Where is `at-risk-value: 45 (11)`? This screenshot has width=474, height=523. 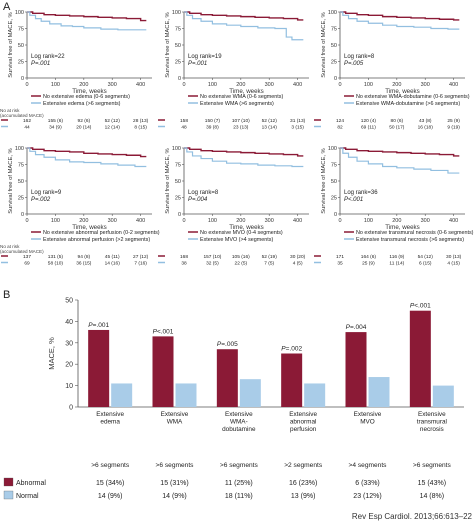 at-risk-value: 45 (11) is located at coordinates (112, 257).